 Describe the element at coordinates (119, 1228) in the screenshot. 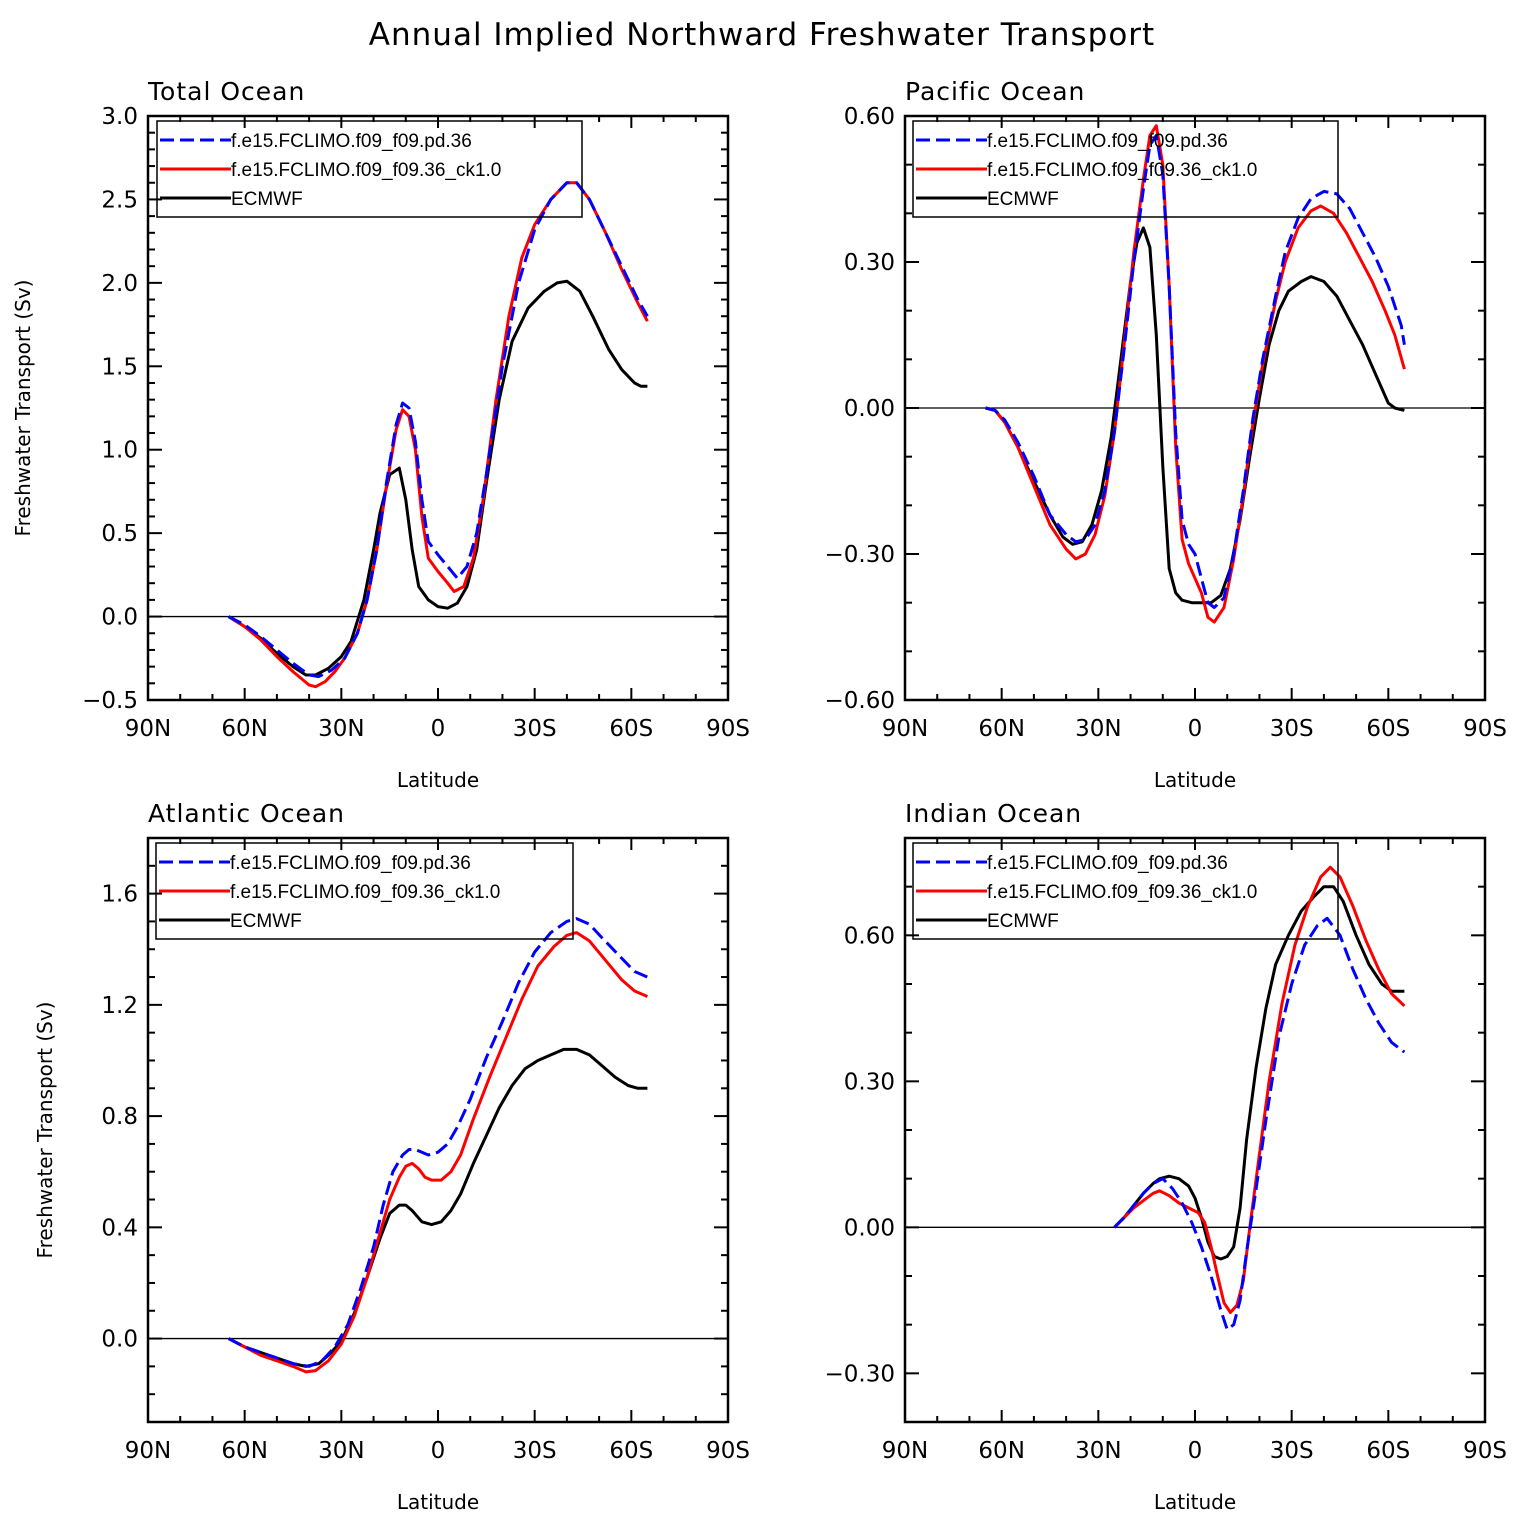

I see `y-tick-label: 0.4` at that location.